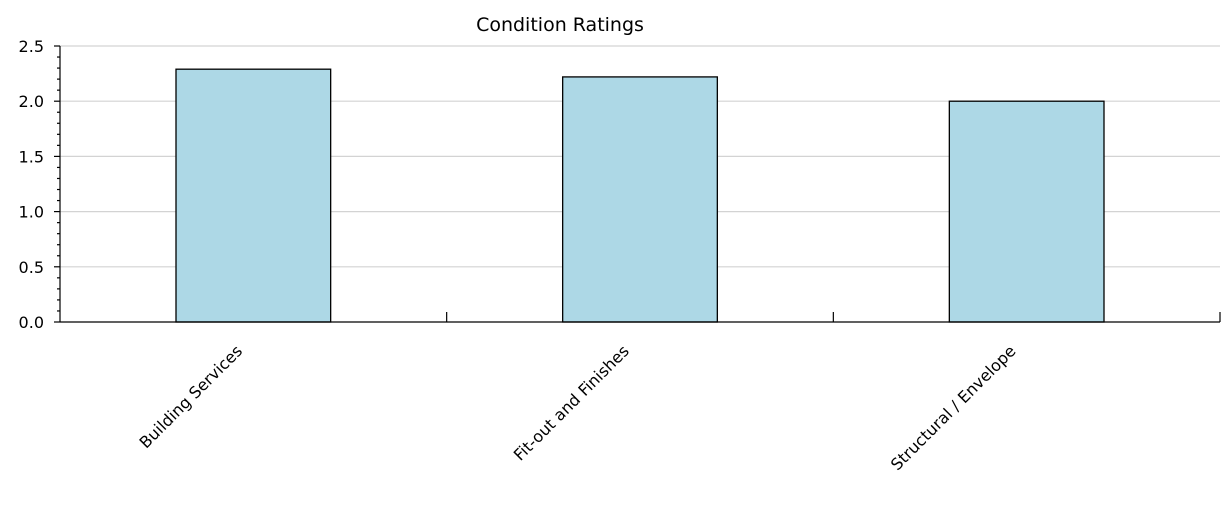 This screenshot has width=1228, height=513. I want to click on y-tick-label: 0.0, so click(31, 322).